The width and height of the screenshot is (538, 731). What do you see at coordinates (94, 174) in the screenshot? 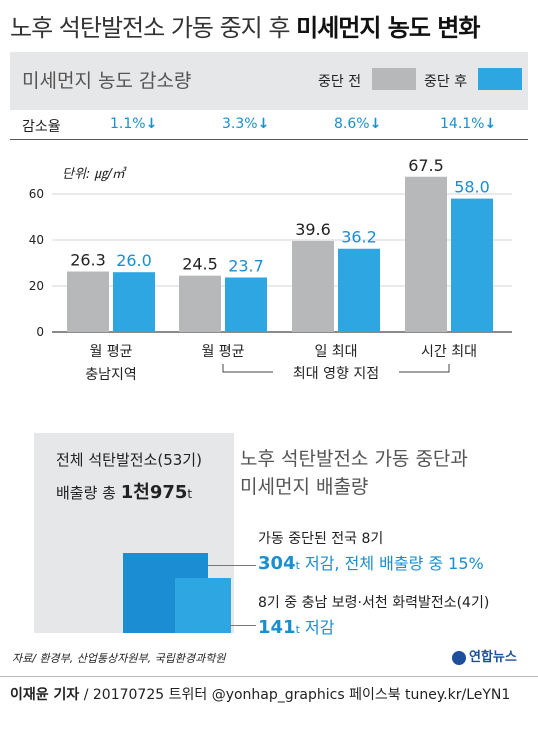
I see `unit-note: 단위: ㎍/㎥` at bounding box center [94, 174].